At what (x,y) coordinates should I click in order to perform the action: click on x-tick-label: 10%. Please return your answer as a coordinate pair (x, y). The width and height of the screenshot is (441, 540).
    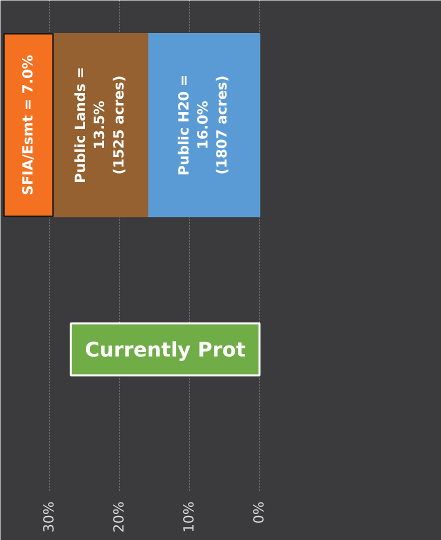
    Looking at the image, I should click on (190, 517).